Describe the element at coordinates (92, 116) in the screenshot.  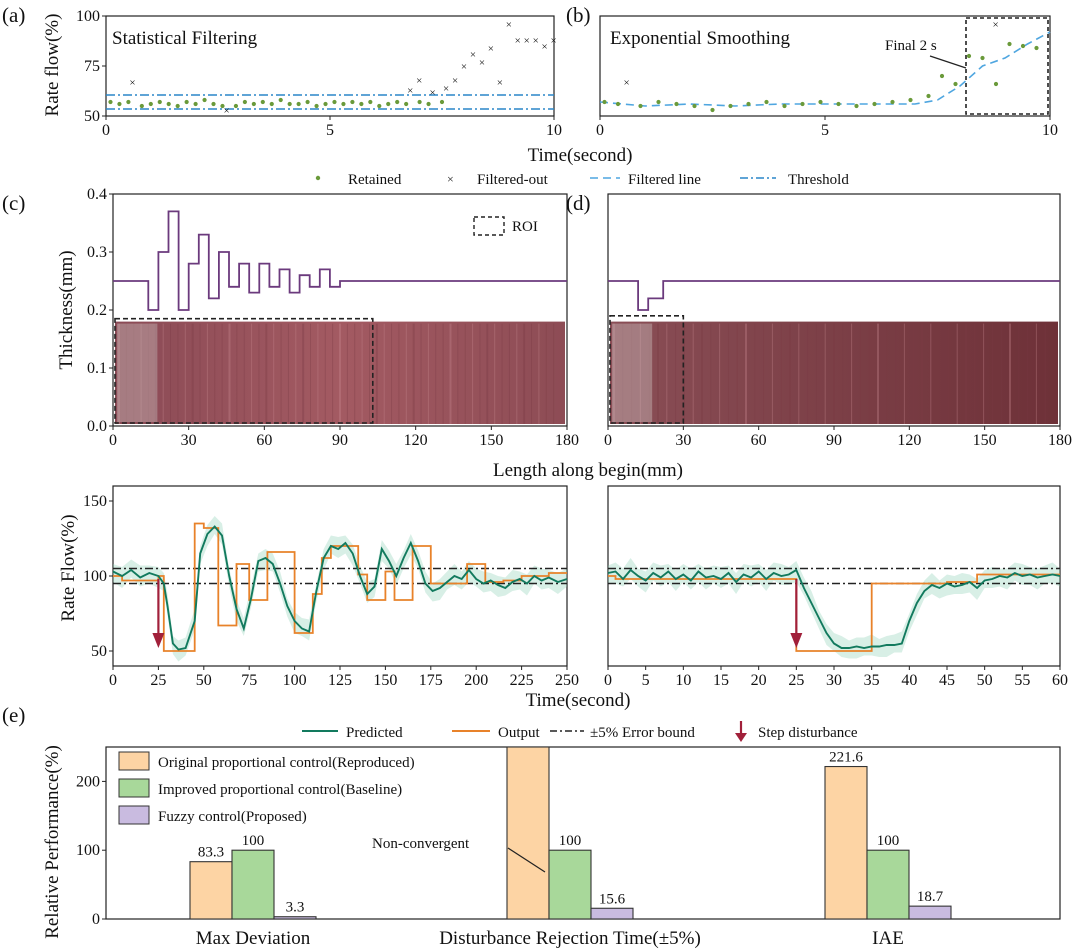
I see `a-ytick-label: 50` at that location.